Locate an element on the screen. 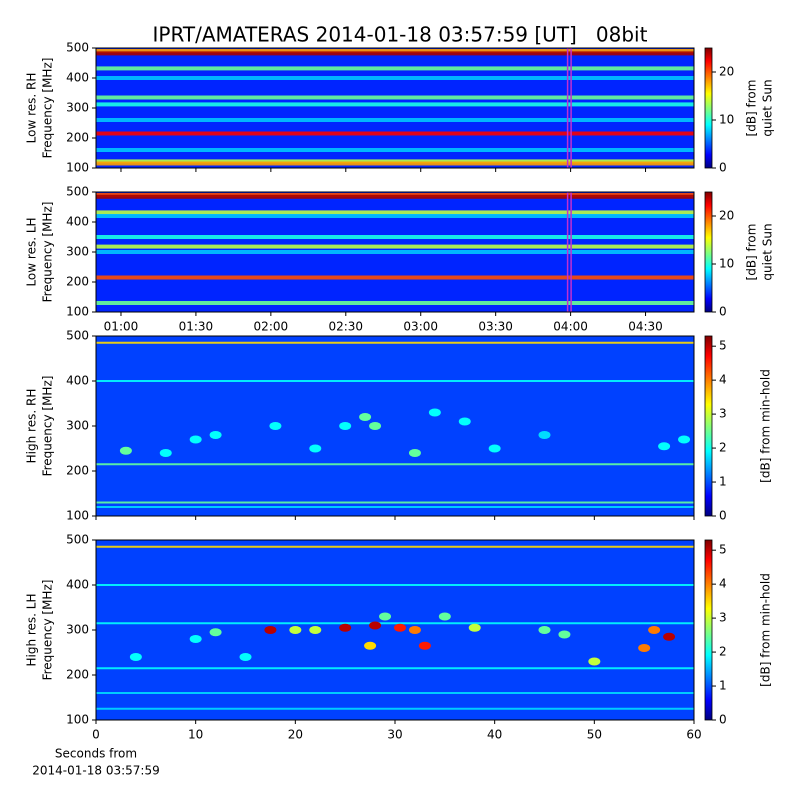  x-tick-label: 20 is located at coordinates (295, 735).